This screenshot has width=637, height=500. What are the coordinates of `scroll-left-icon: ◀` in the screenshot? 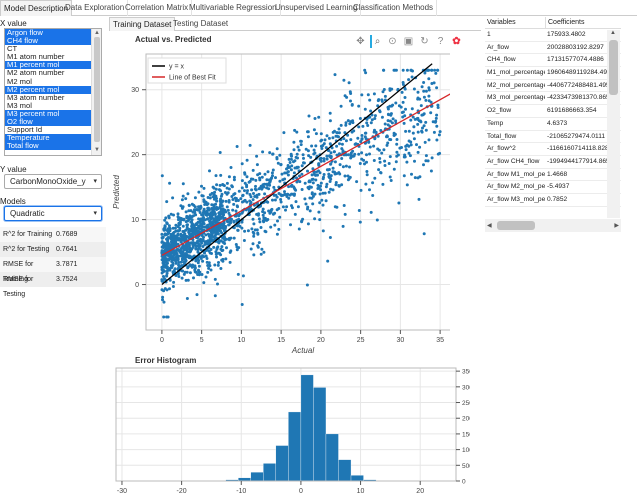 It's located at (489, 226).